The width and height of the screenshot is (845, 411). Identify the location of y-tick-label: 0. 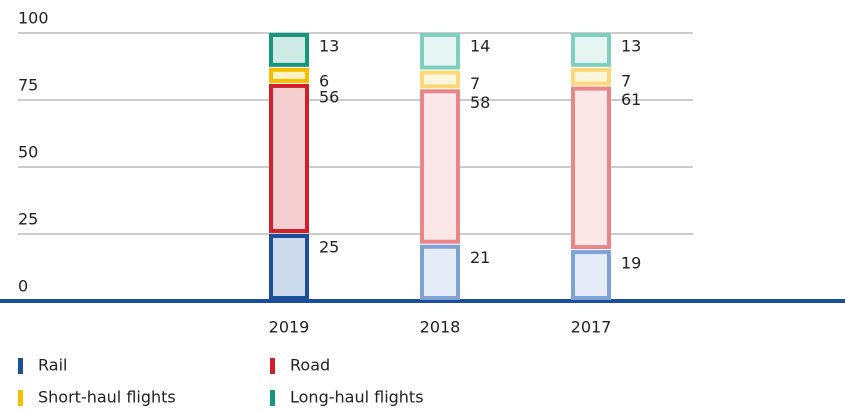
(23, 286).